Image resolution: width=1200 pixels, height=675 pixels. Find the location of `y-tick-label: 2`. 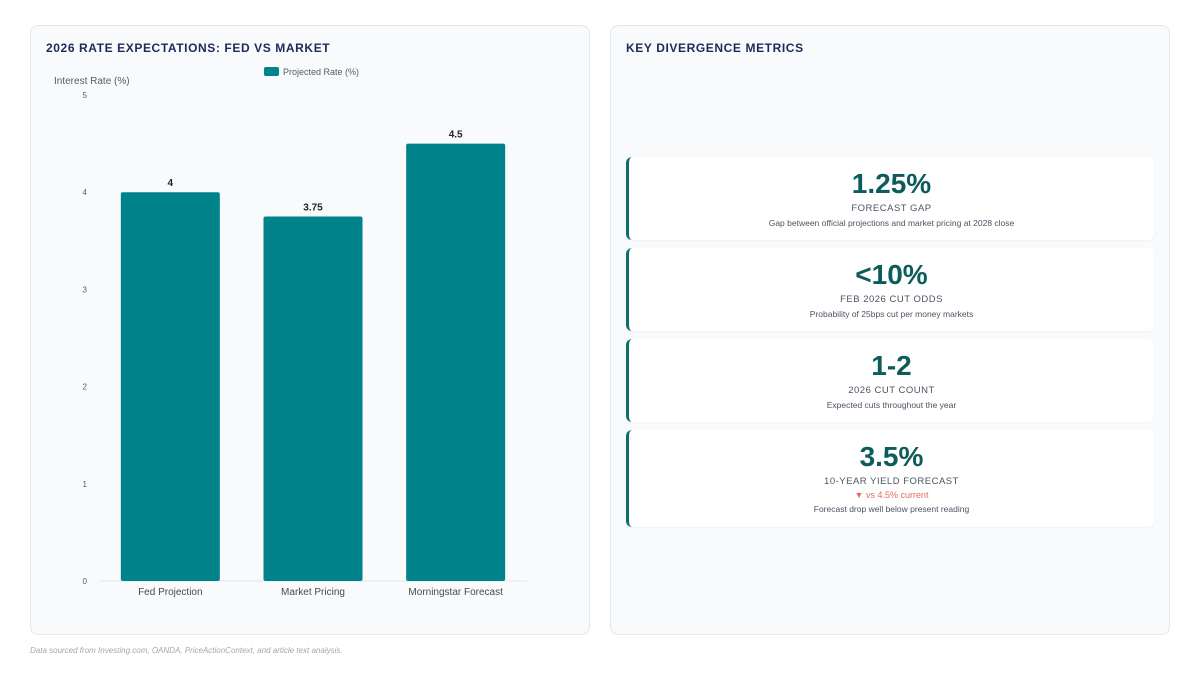

y-tick-label: 2 is located at coordinates (85, 387).